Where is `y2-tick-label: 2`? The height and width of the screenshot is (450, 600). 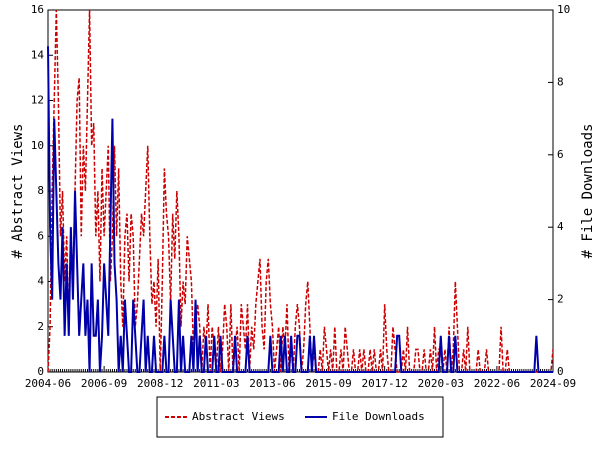
y2-tick-label: 2 is located at coordinates (560, 299).